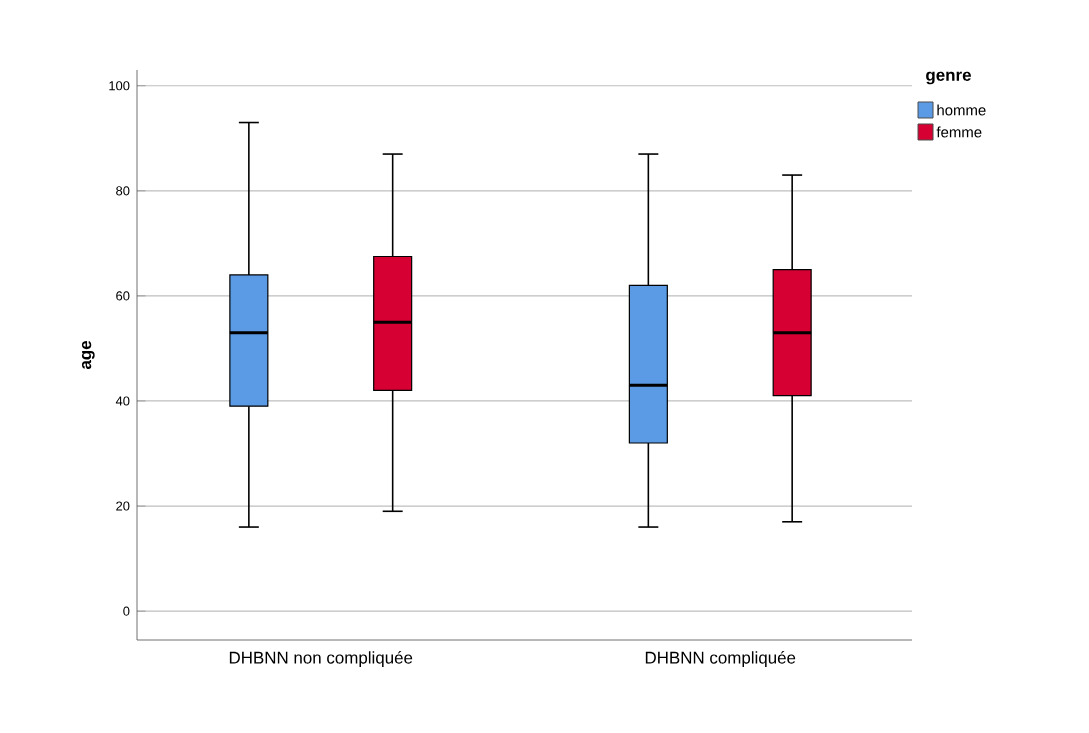  Describe the element at coordinates (88, 355) in the screenshot. I see `y-axis-title: age` at that location.